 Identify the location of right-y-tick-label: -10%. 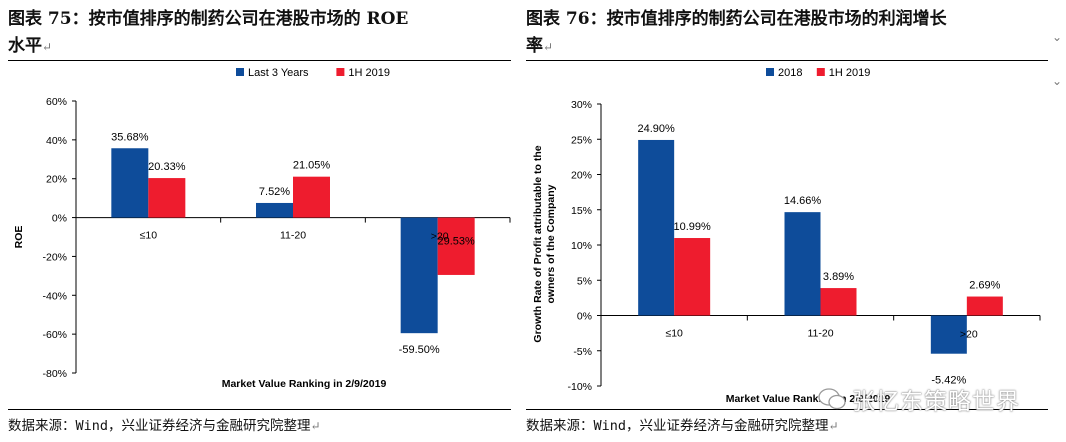
(579, 387).